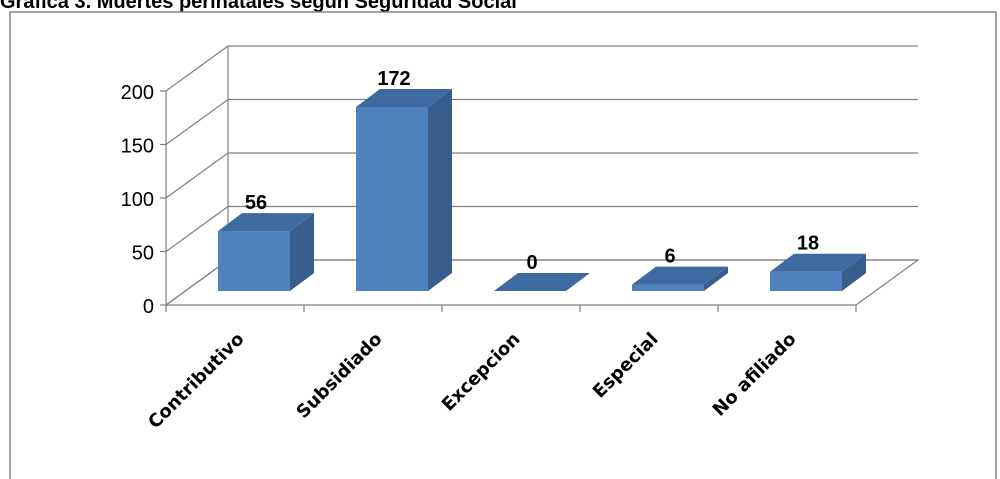 The width and height of the screenshot is (1000, 479). I want to click on data-label: 0, so click(531, 263).